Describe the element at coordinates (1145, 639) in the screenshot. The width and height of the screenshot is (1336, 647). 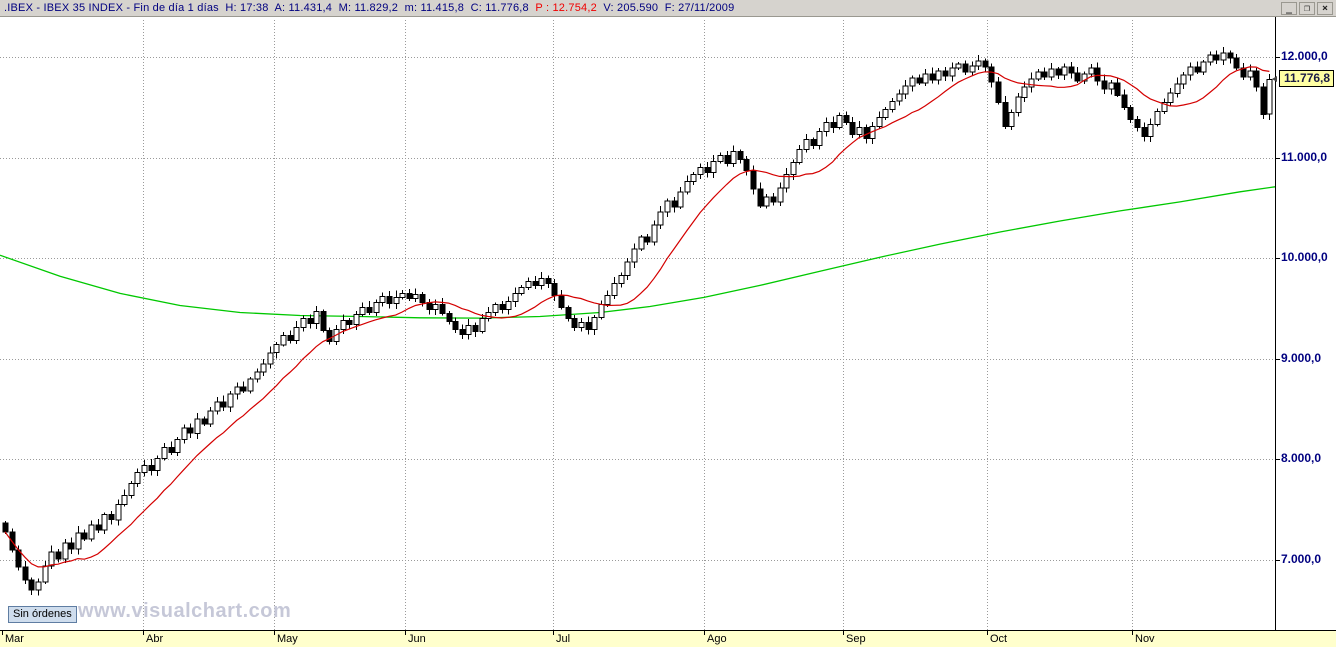
I see `time-axis-month-label: Nov` at that location.